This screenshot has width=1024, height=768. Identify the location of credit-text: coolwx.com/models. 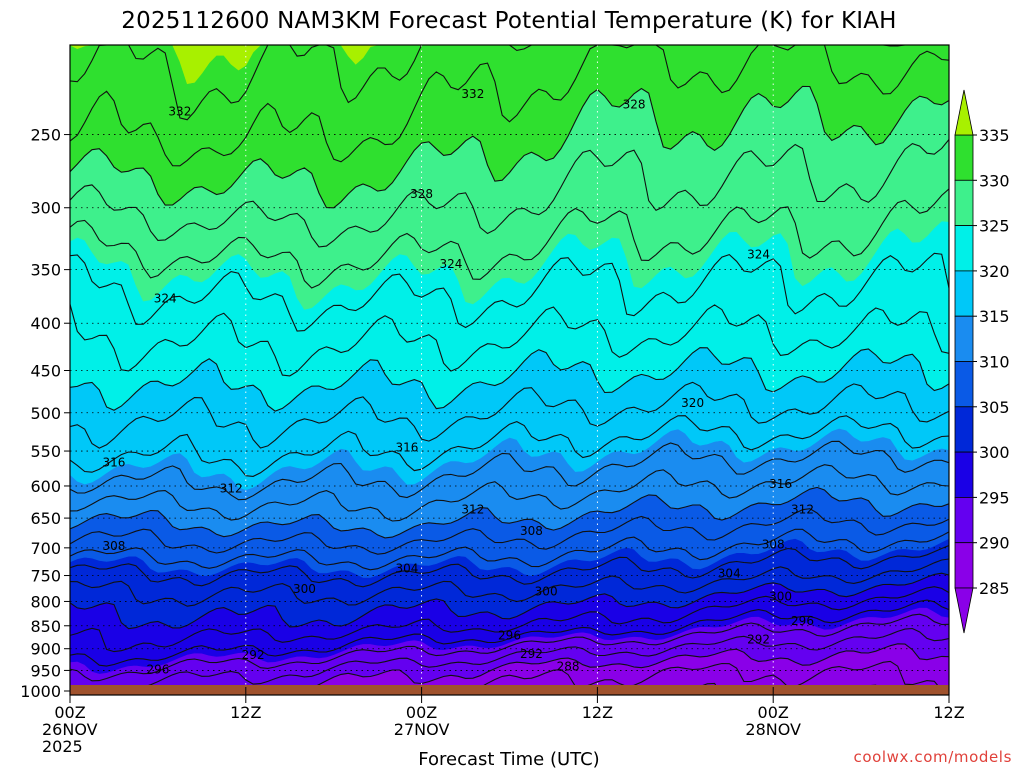
(933, 757).